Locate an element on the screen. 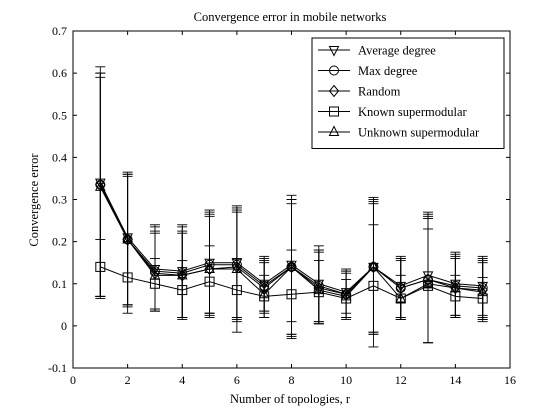 The height and width of the screenshot is (416, 560). legend-entry: Random is located at coordinates (359, 92).